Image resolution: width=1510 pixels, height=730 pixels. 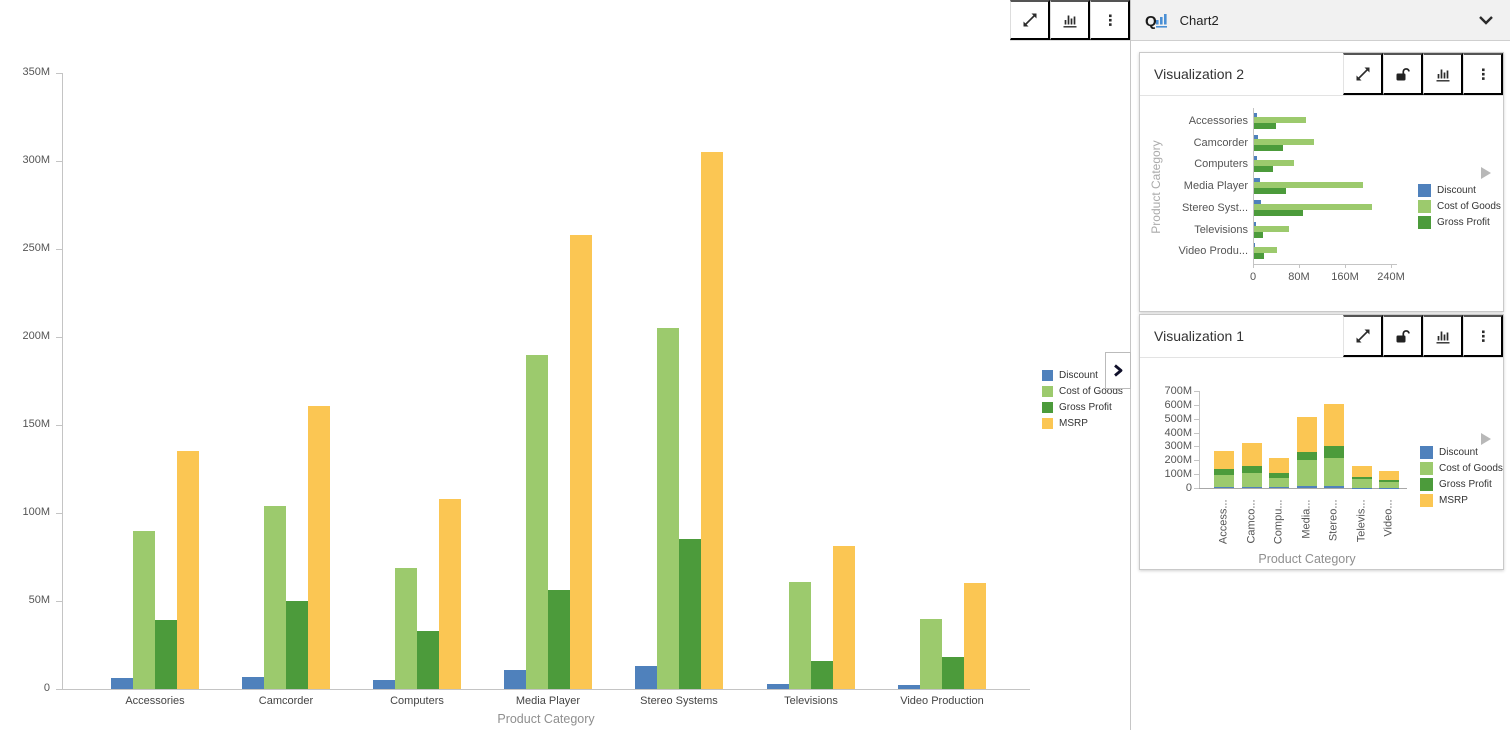 I want to click on panel-collapse-button, so click(x=1486, y=20).